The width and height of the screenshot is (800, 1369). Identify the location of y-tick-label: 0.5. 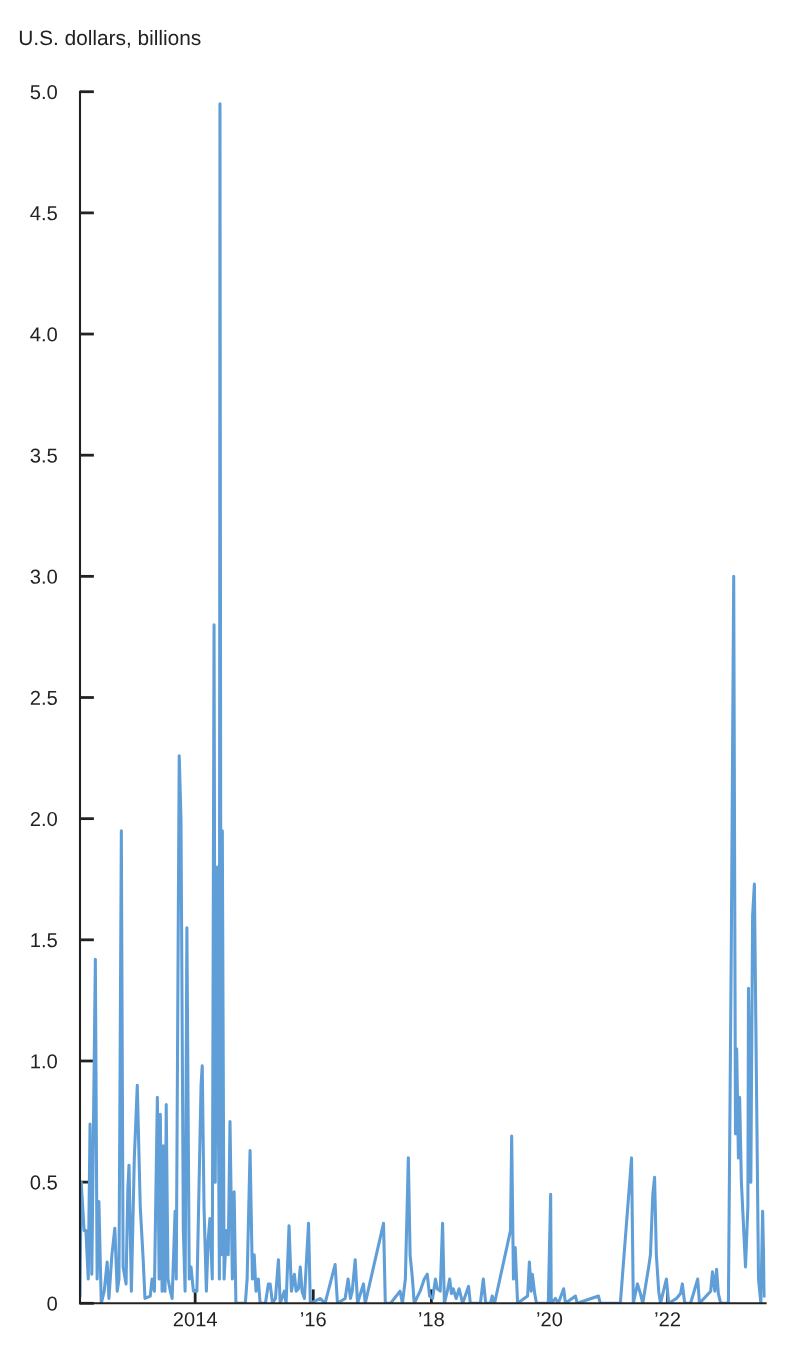
(43, 1182).